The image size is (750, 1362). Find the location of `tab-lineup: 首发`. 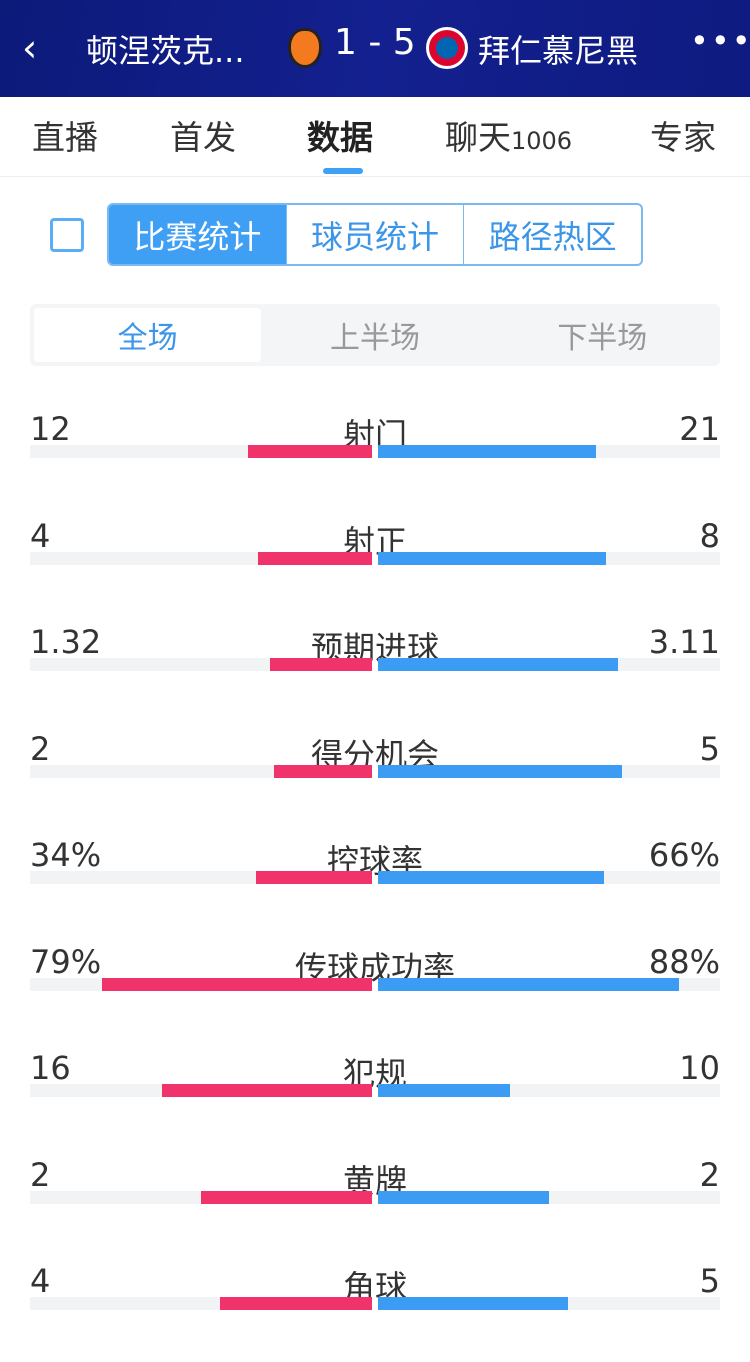

tab-lineup: 首发 is located at coordinates (203, 137).